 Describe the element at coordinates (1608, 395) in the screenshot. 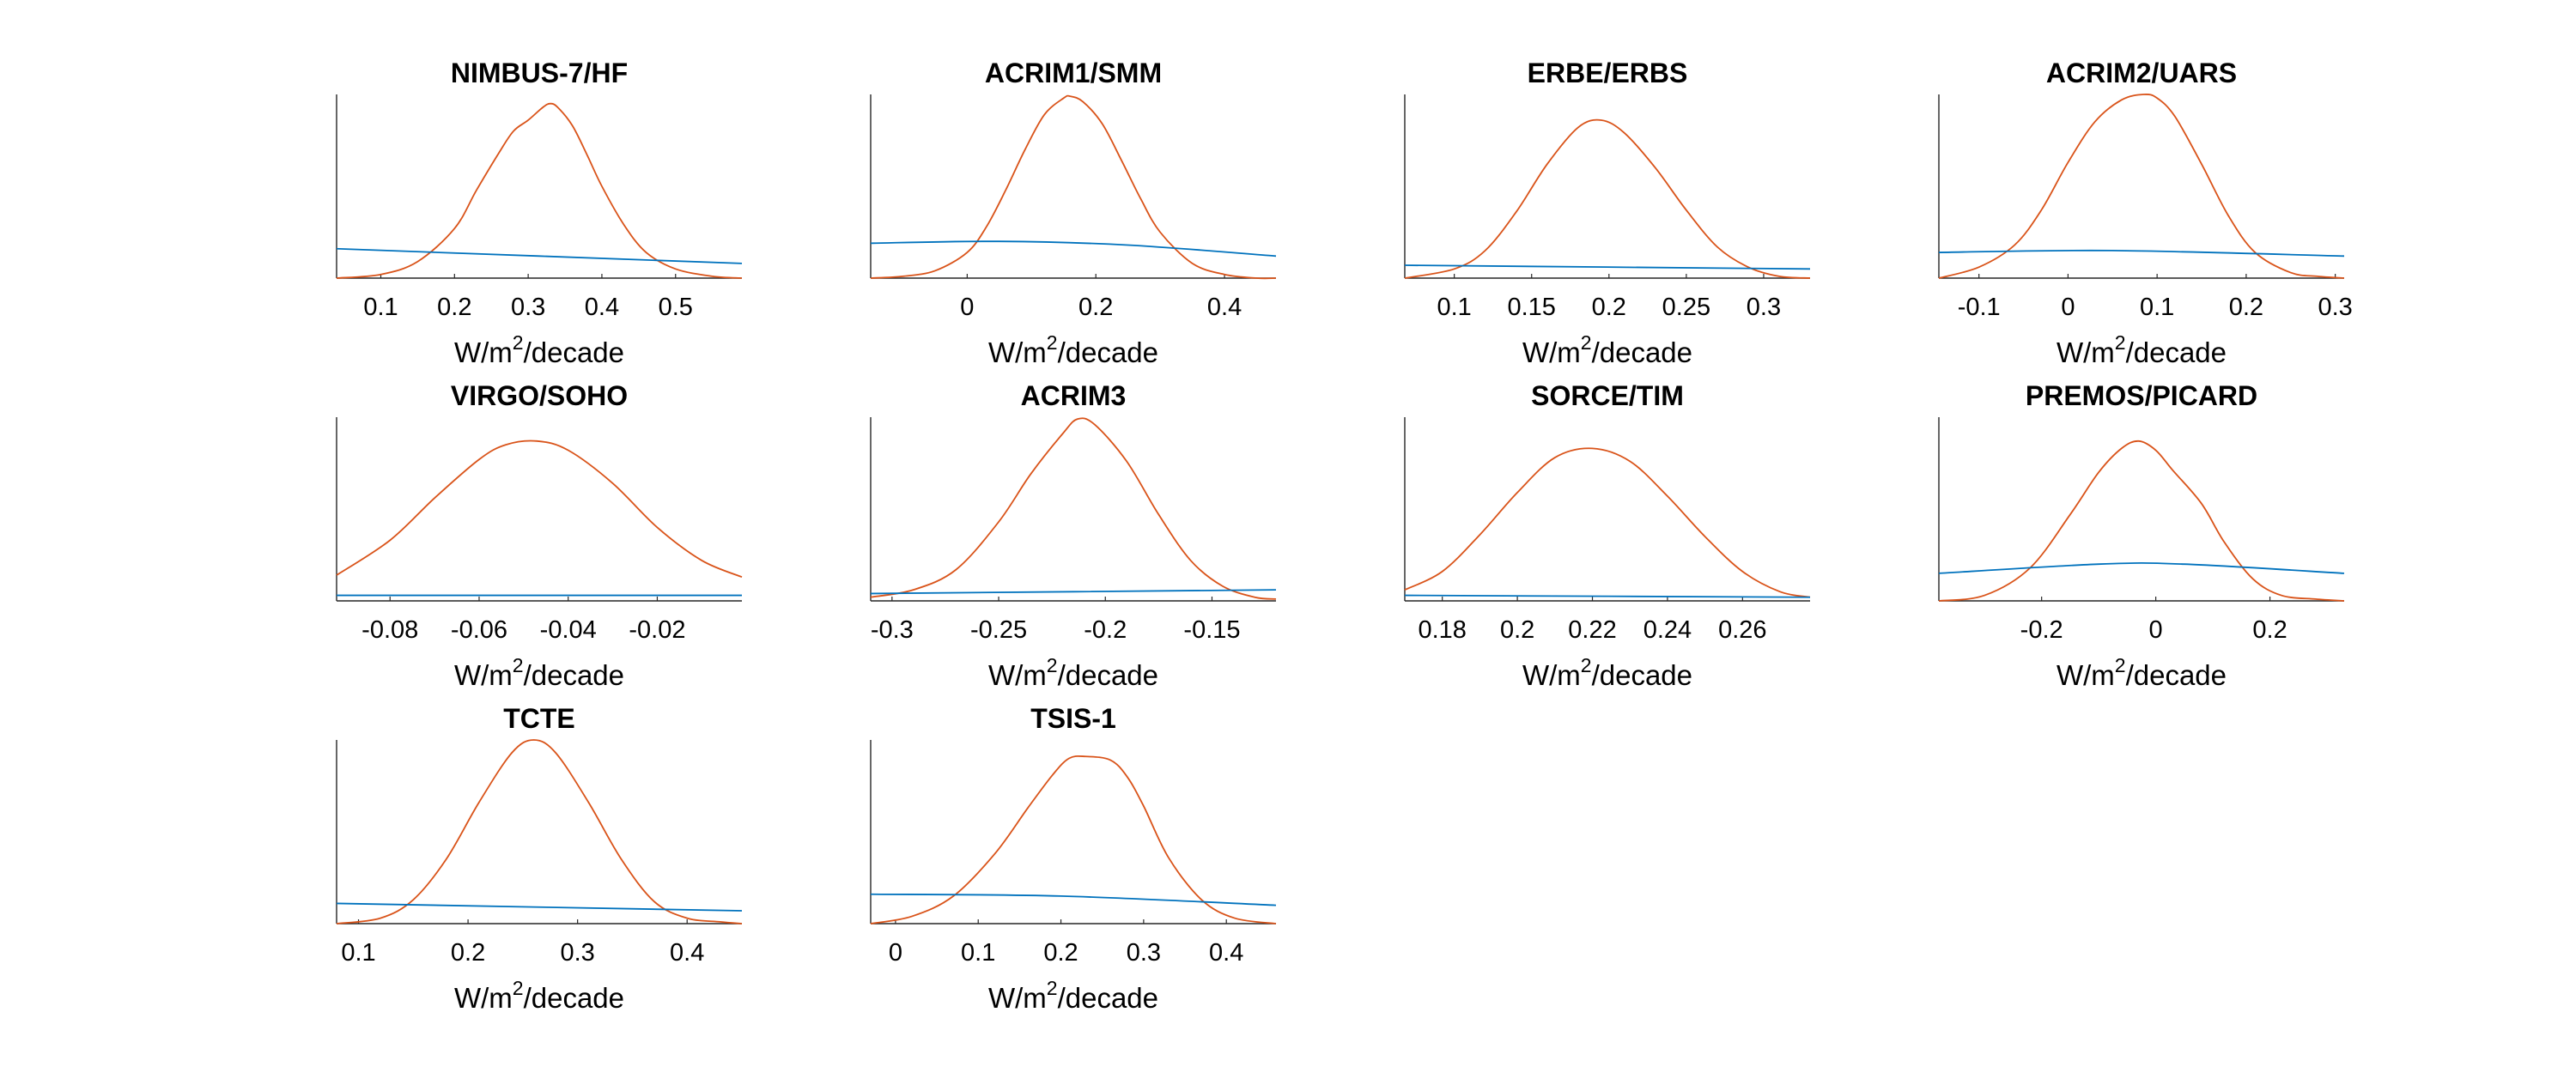

I see `panel-title: SORCE/TIM` at that location.